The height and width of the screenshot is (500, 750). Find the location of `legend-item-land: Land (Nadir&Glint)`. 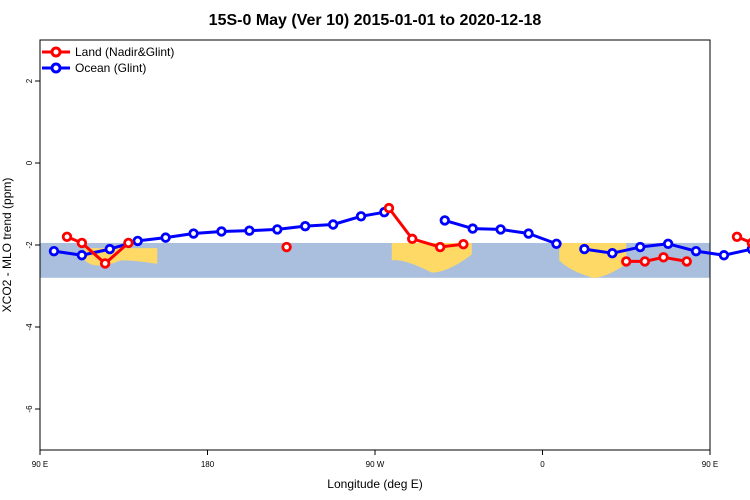

legend-item-land: Land (Nadir&Glint) is located at coordinates (108, 52).